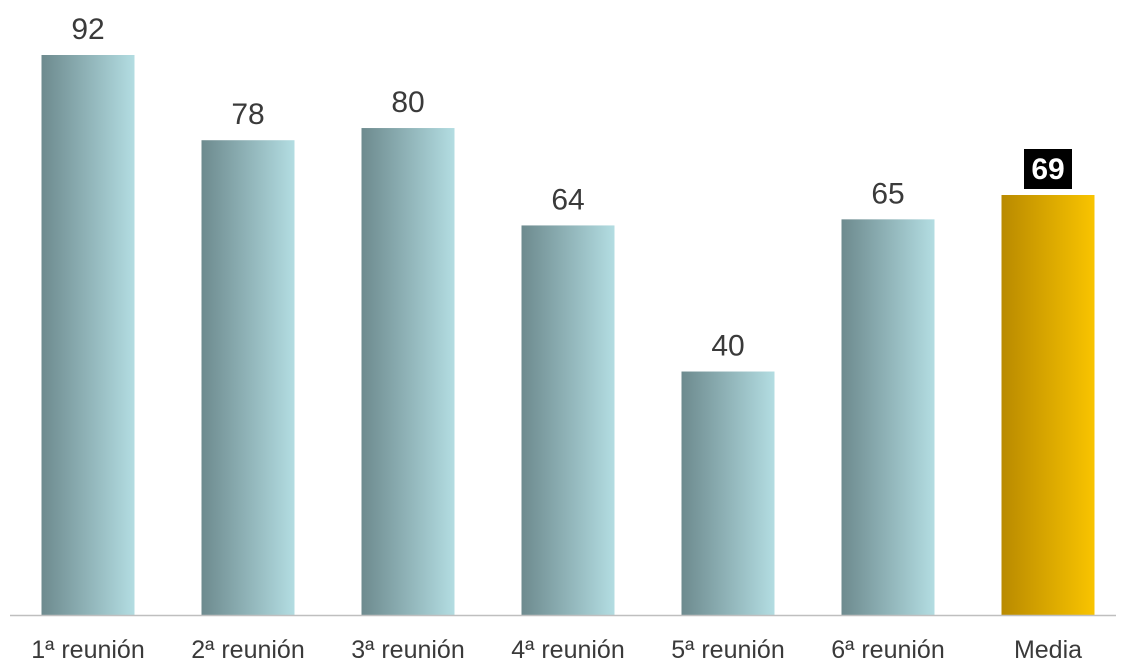  I want to click on category-label-3: 3ª reunión, so click(408, 650).